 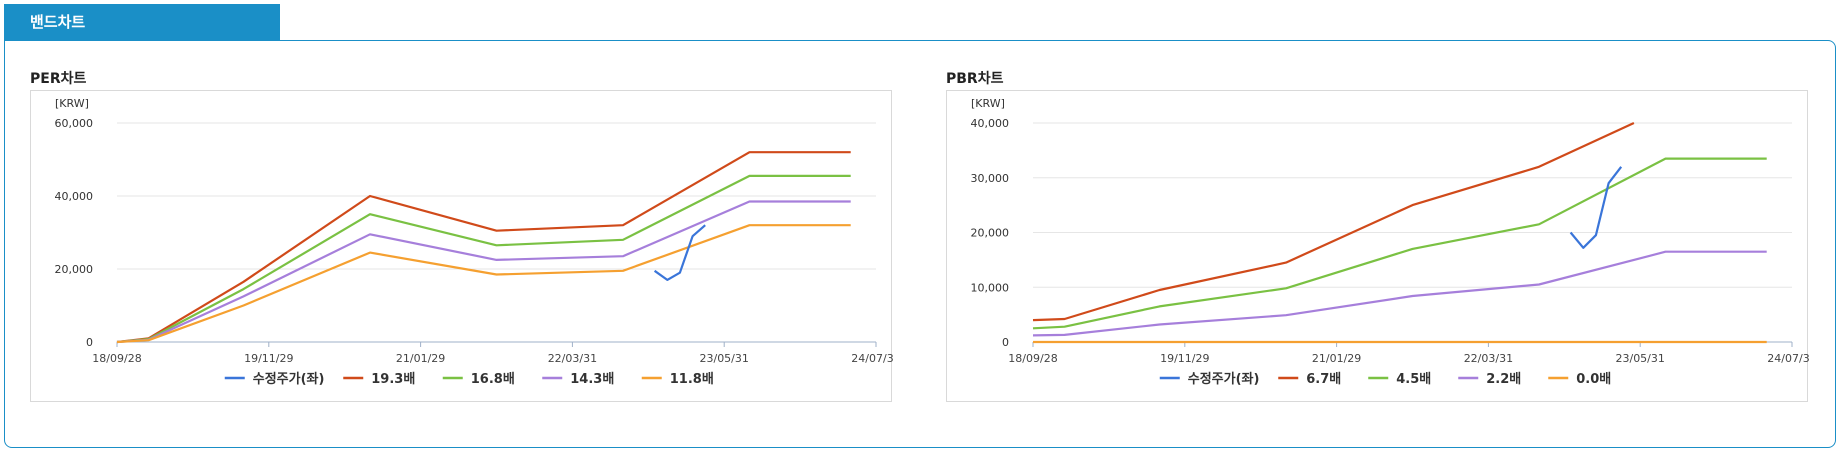 What do you see at coordinates (1593, 379) in the screenshot?
I see `legend-label: 0.0배` at bounding box center [1593, 379].